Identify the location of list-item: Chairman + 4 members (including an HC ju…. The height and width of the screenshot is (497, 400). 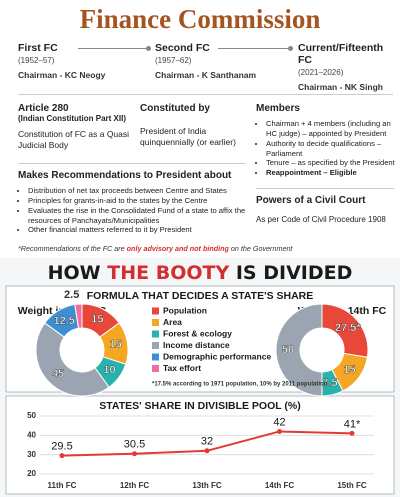
(331, 129).